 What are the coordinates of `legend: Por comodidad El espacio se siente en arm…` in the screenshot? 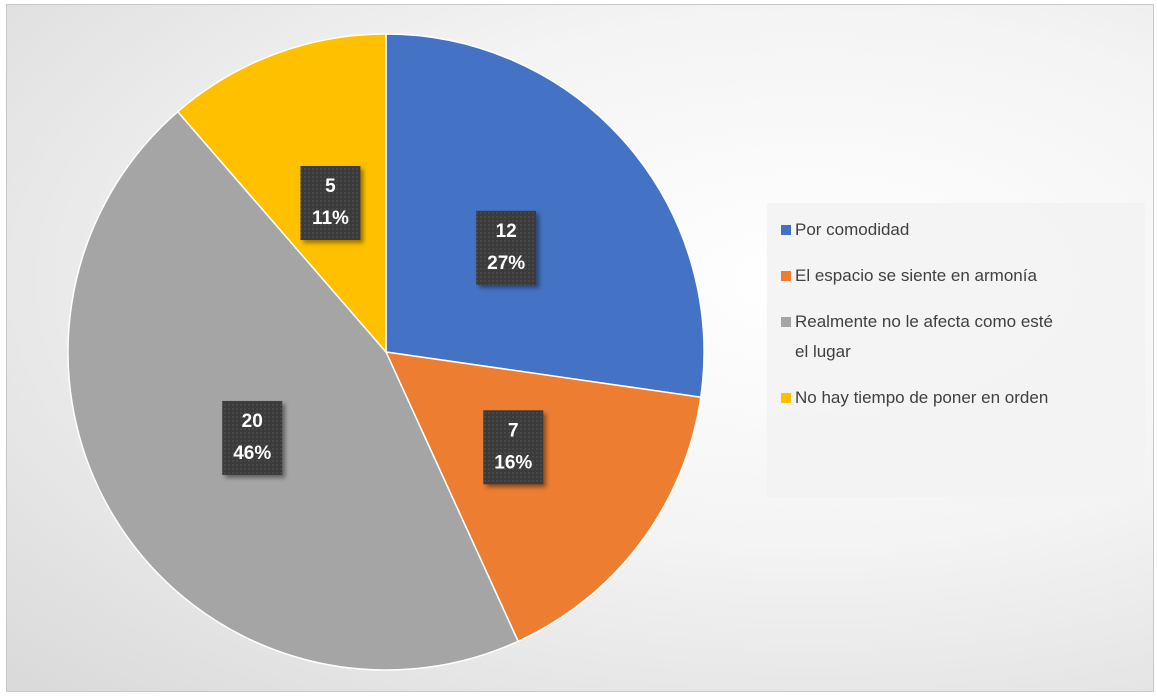 It's located at (956, 350).